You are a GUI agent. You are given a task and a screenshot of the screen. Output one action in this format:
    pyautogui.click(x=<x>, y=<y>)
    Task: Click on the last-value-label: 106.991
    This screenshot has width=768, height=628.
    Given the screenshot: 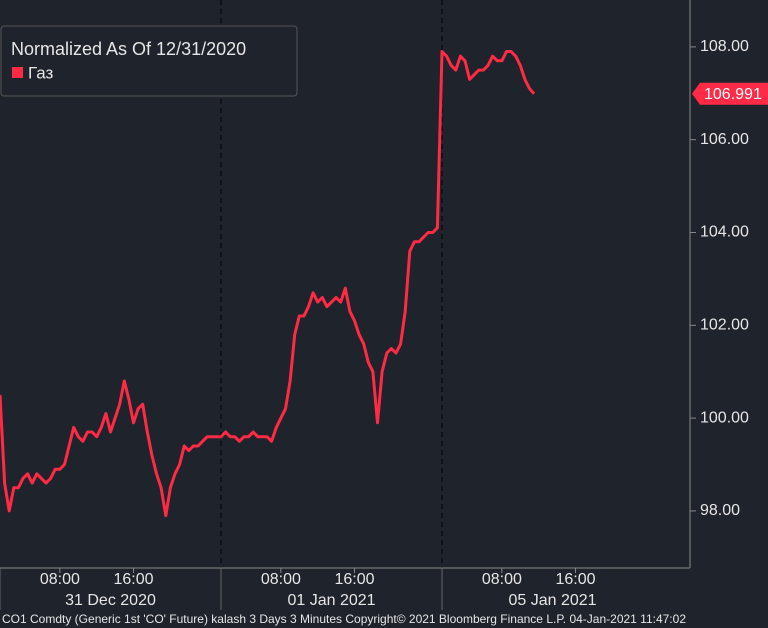 What is the action you would take?
    pyautogui.click(x=733, y=94)
    